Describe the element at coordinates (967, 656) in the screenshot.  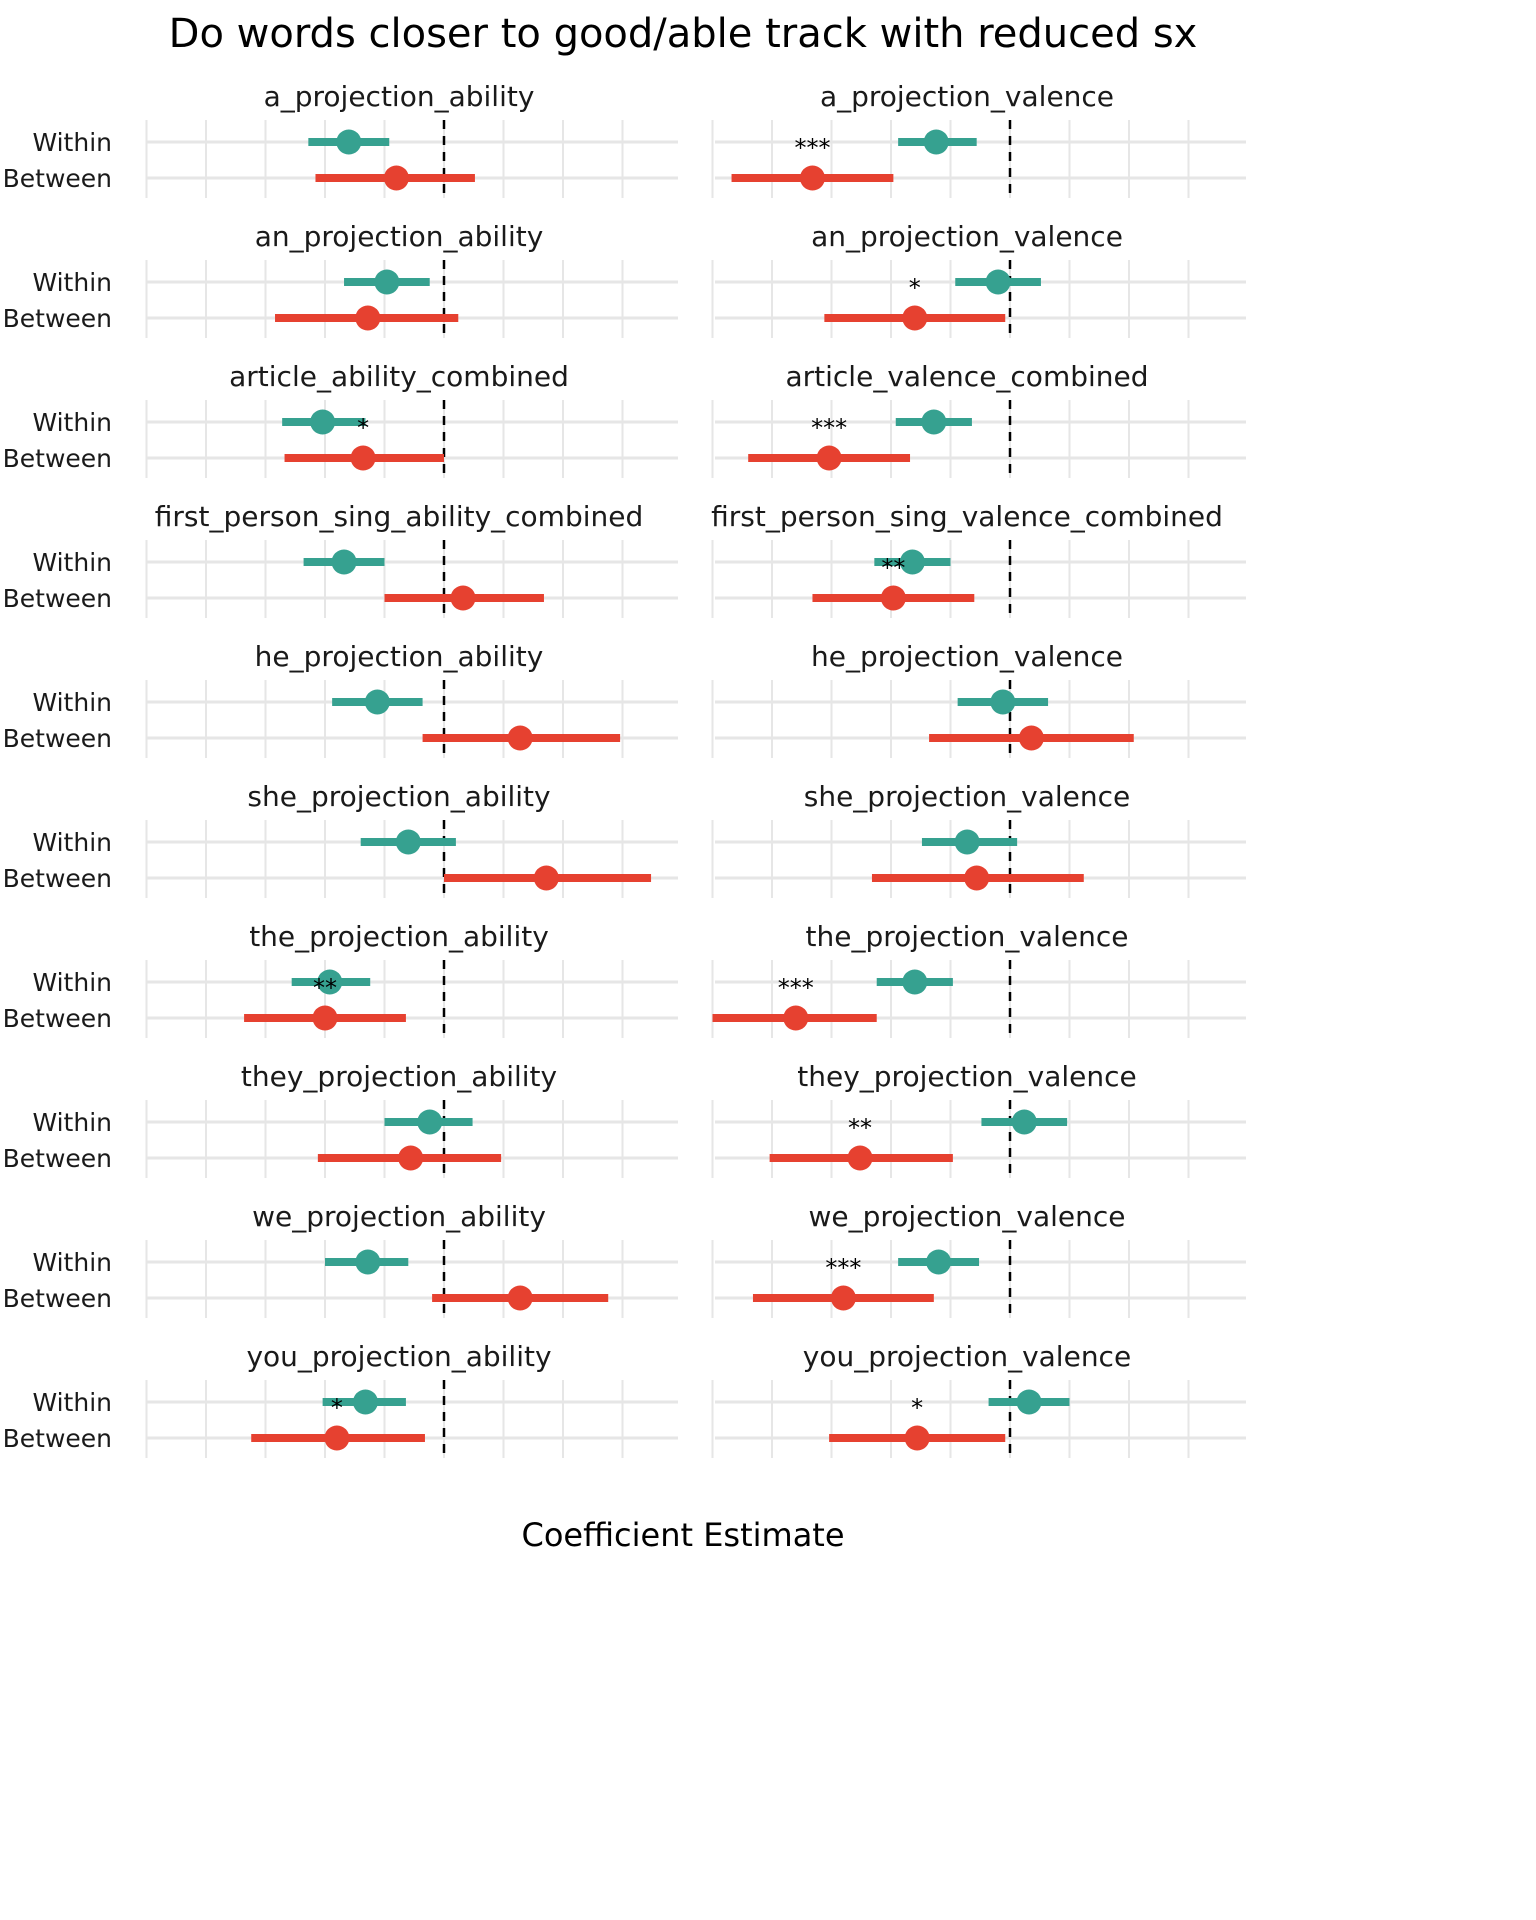
I see `facet-label: he_projection_valence` at that location.